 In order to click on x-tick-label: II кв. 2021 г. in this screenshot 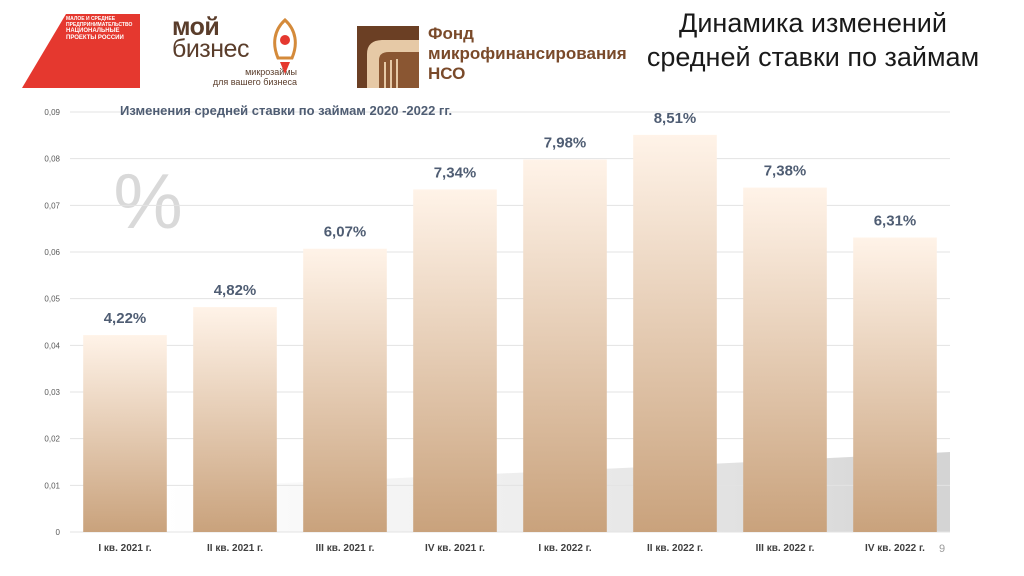, I will do `click(235, 548)`.